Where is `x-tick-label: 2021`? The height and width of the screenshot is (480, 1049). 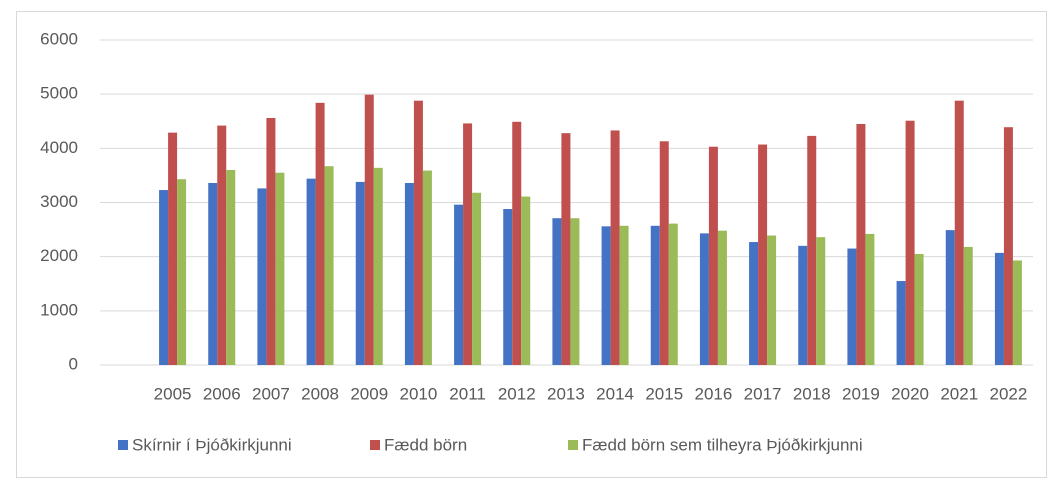 x-tick-label: 2021 is located at coordinates (959, 393).